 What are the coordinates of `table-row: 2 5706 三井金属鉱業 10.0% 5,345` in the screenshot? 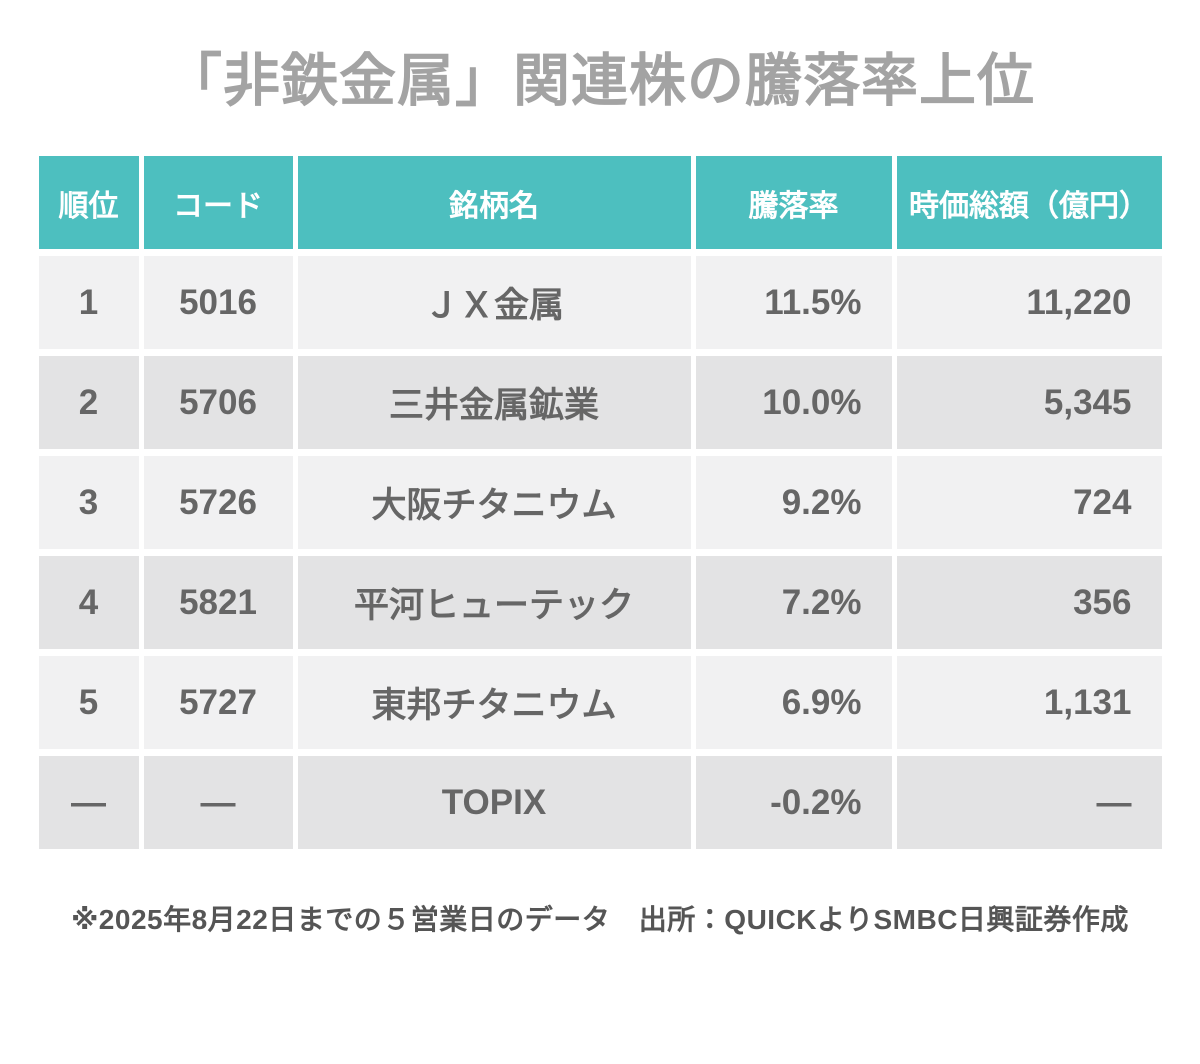 It's located at (600, 403).